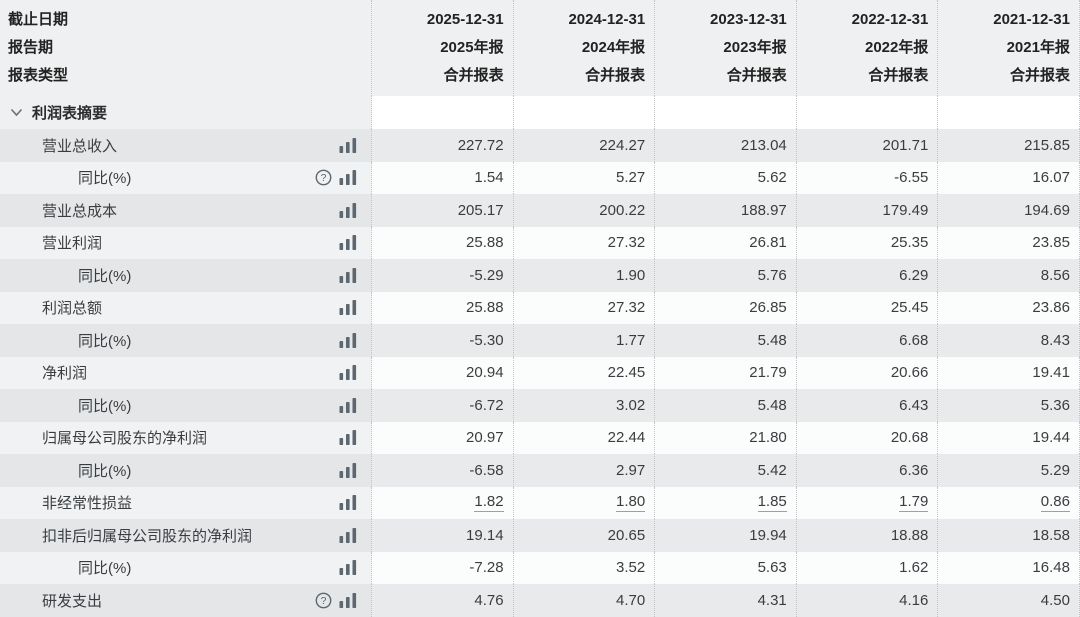  What do you see at coordinates (867, 405) in the screenshot?
I see `value-cell: 6.43` at bounding box center [867, 405].